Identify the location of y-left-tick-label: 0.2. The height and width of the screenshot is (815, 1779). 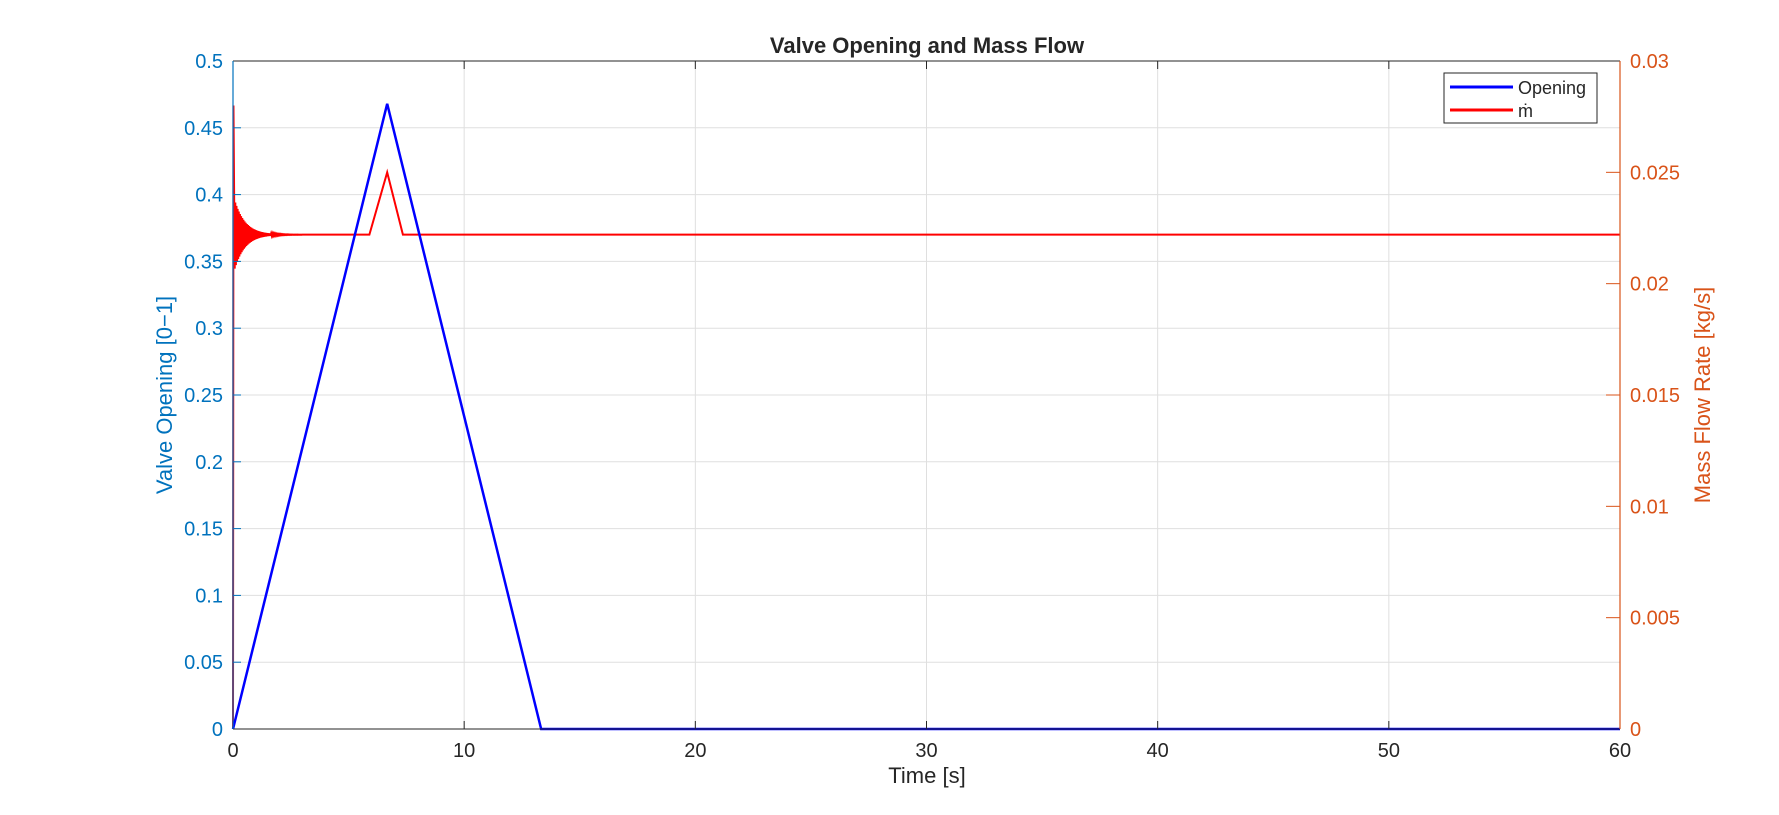
(209, 463).